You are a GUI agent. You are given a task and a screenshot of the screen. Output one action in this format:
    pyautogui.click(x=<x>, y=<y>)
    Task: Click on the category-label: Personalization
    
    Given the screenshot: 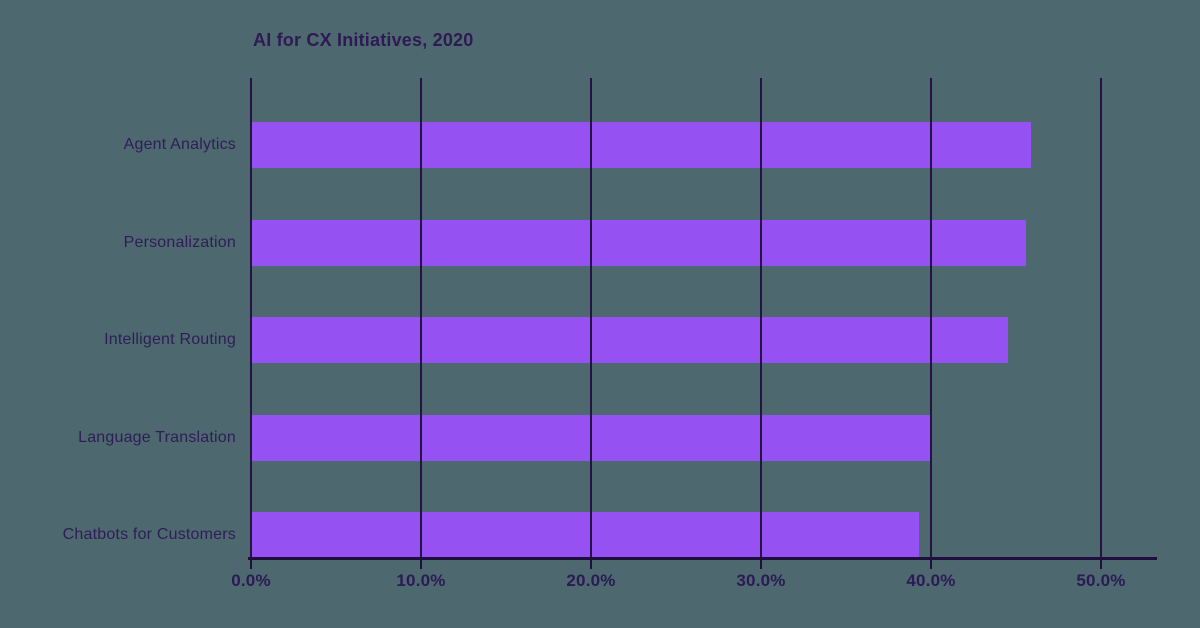 What is the action you would take?
    pyautogui.click(x=179, y=242)
    